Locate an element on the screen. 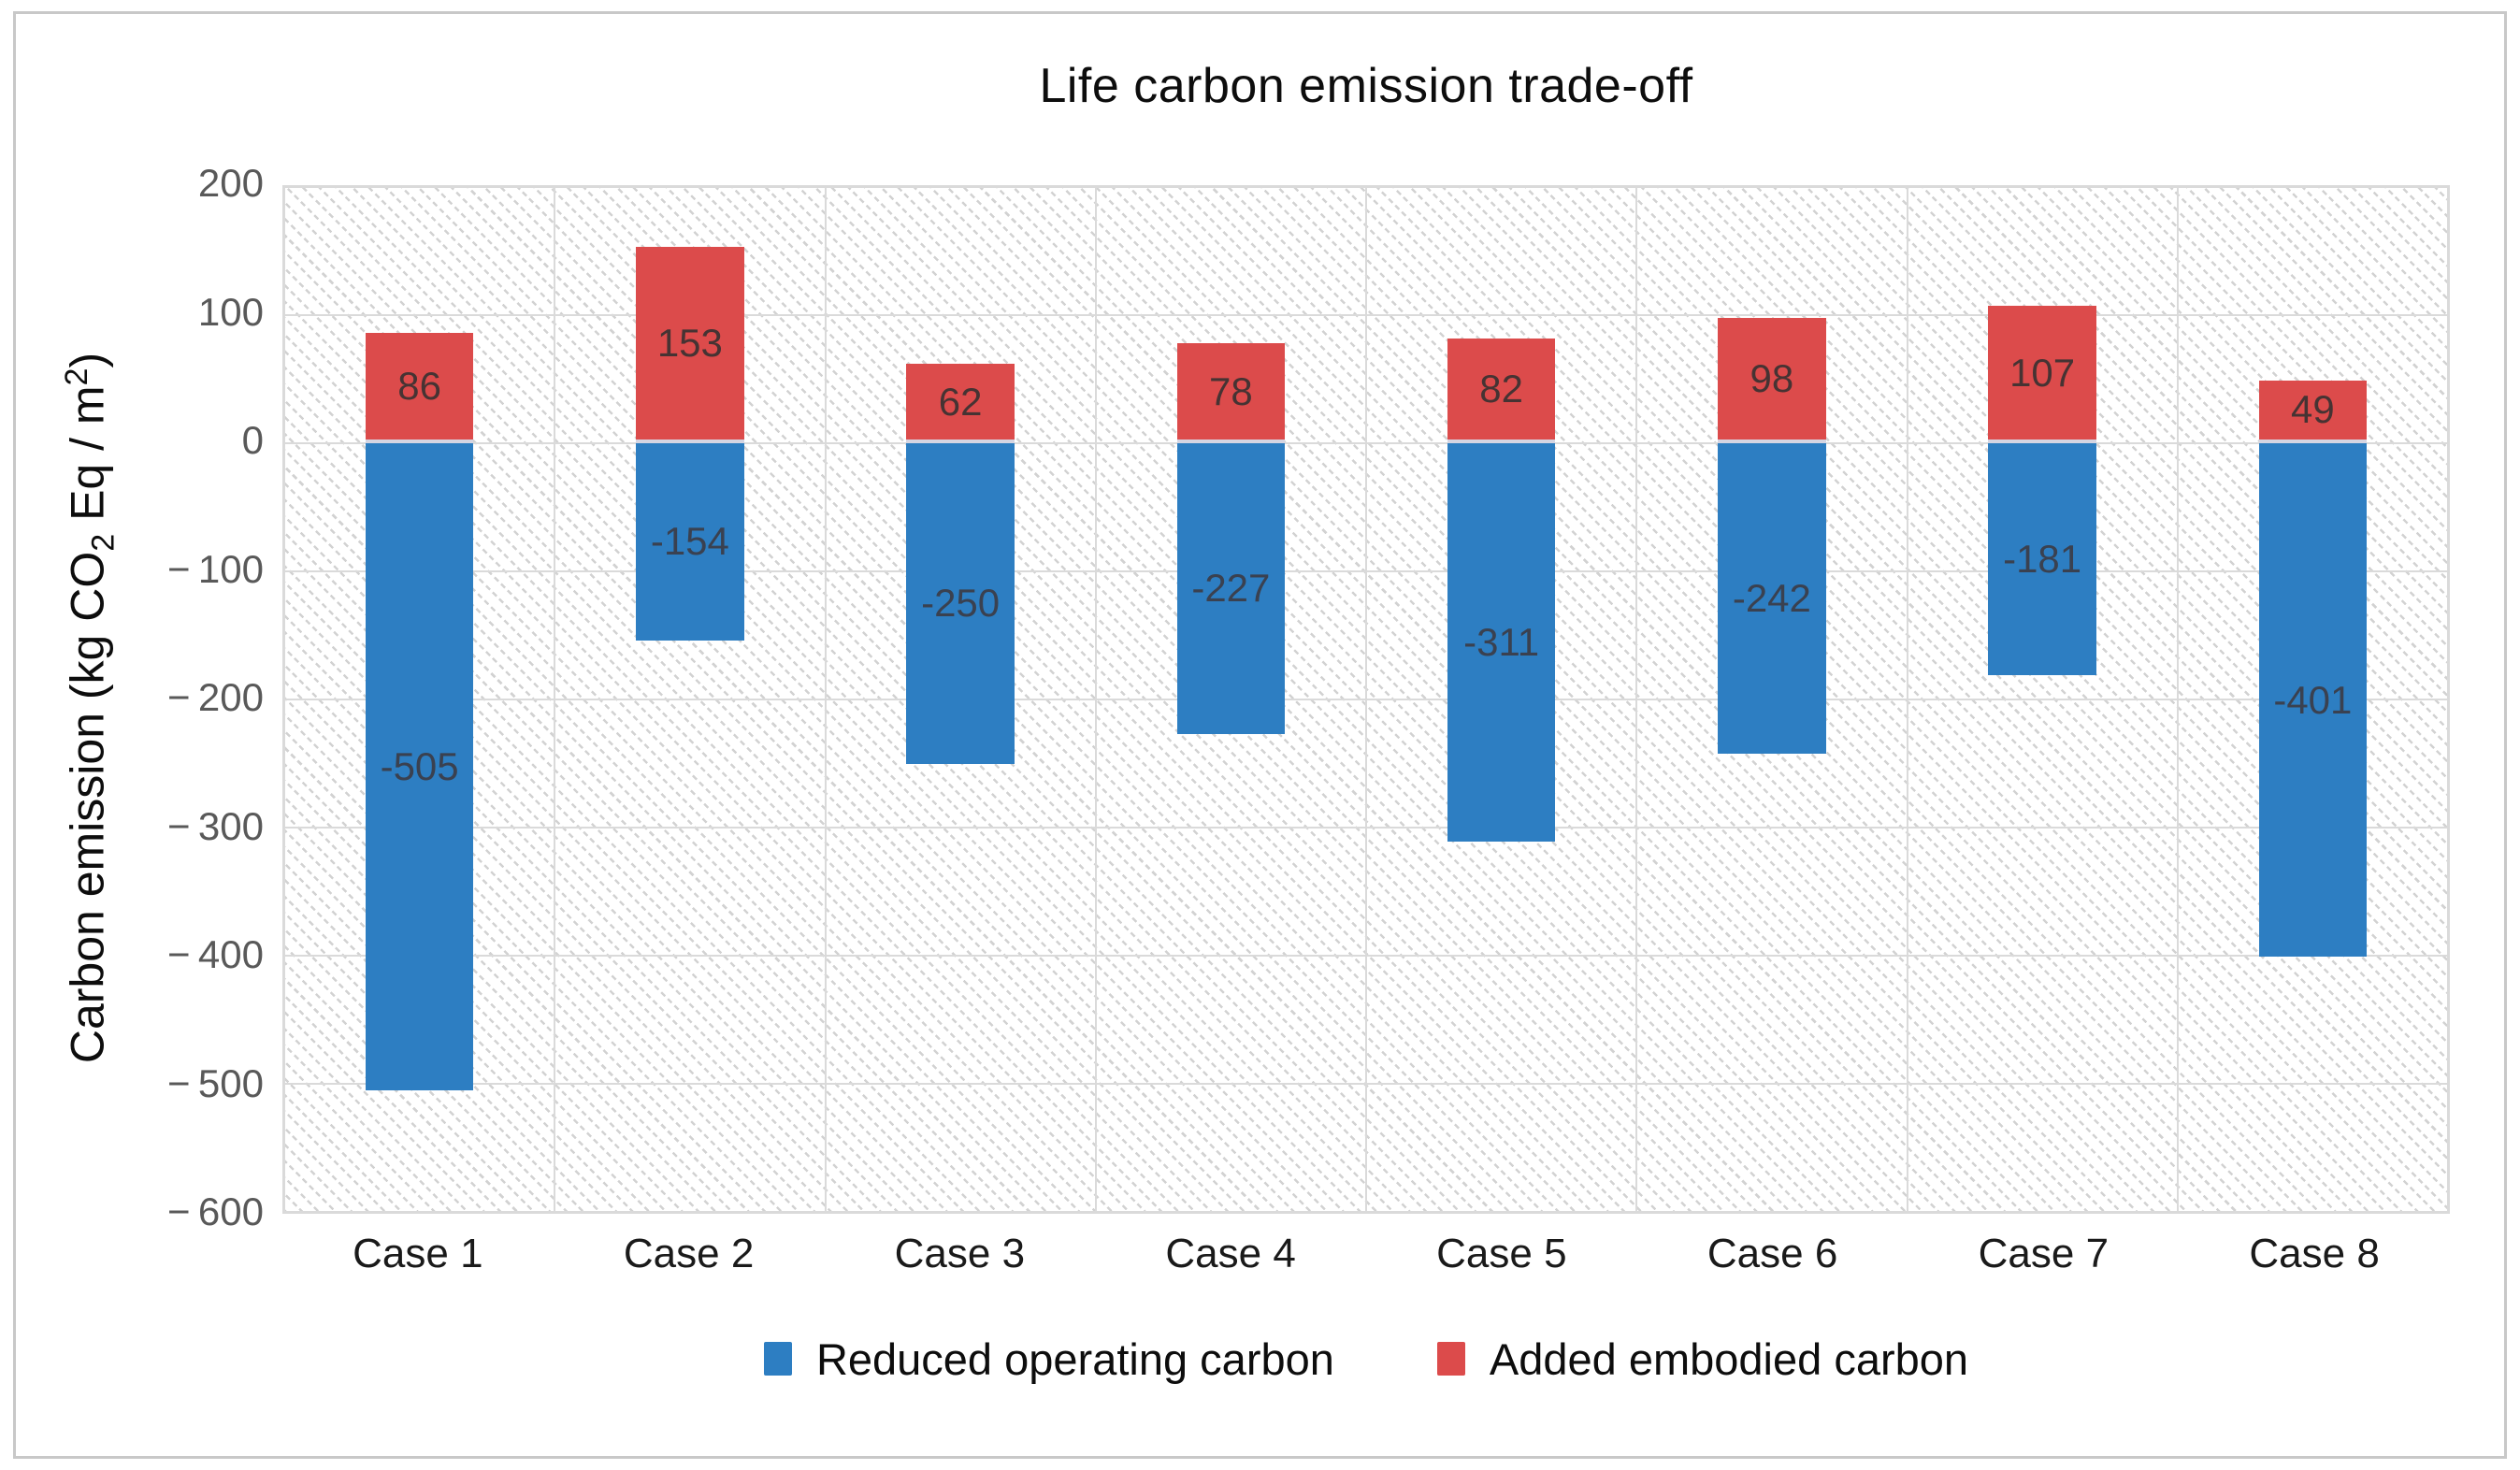  bar-value-label: 62 is located at coordinates (960, 401).